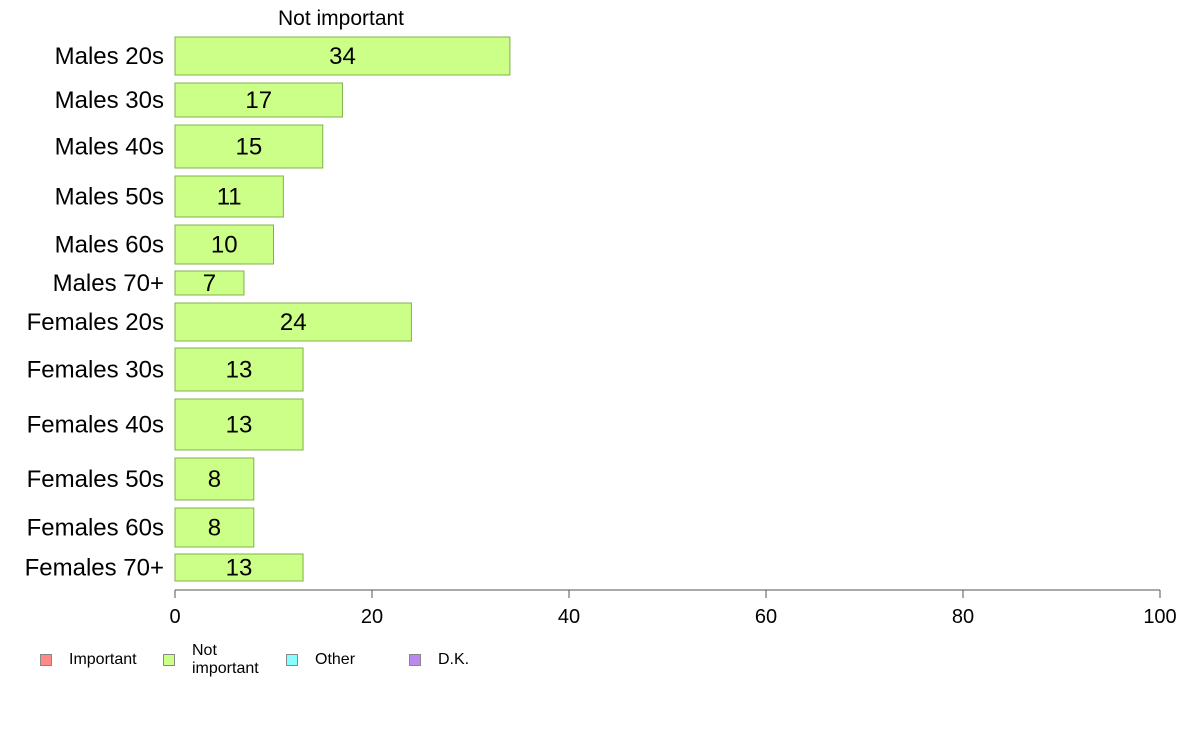  I want to click on x-tick-label: 100, so click(1159, 617).